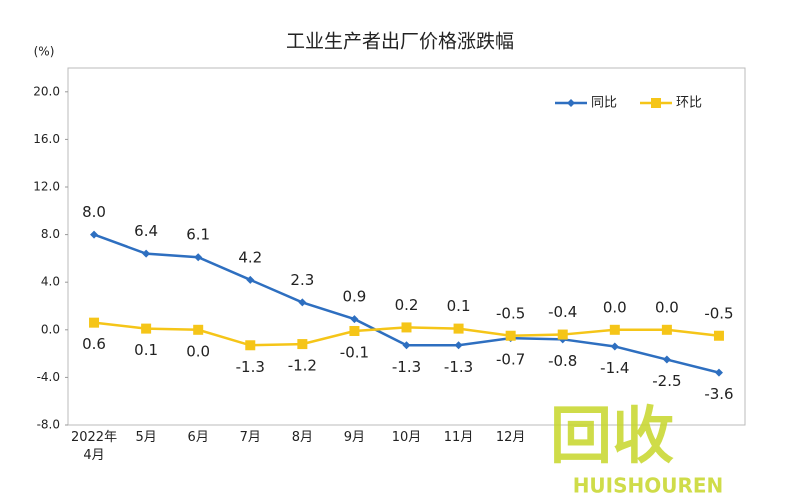 The width and height of the screenshot is (800, 500). I want to click on data-label: 2.3, so click(302, 280).